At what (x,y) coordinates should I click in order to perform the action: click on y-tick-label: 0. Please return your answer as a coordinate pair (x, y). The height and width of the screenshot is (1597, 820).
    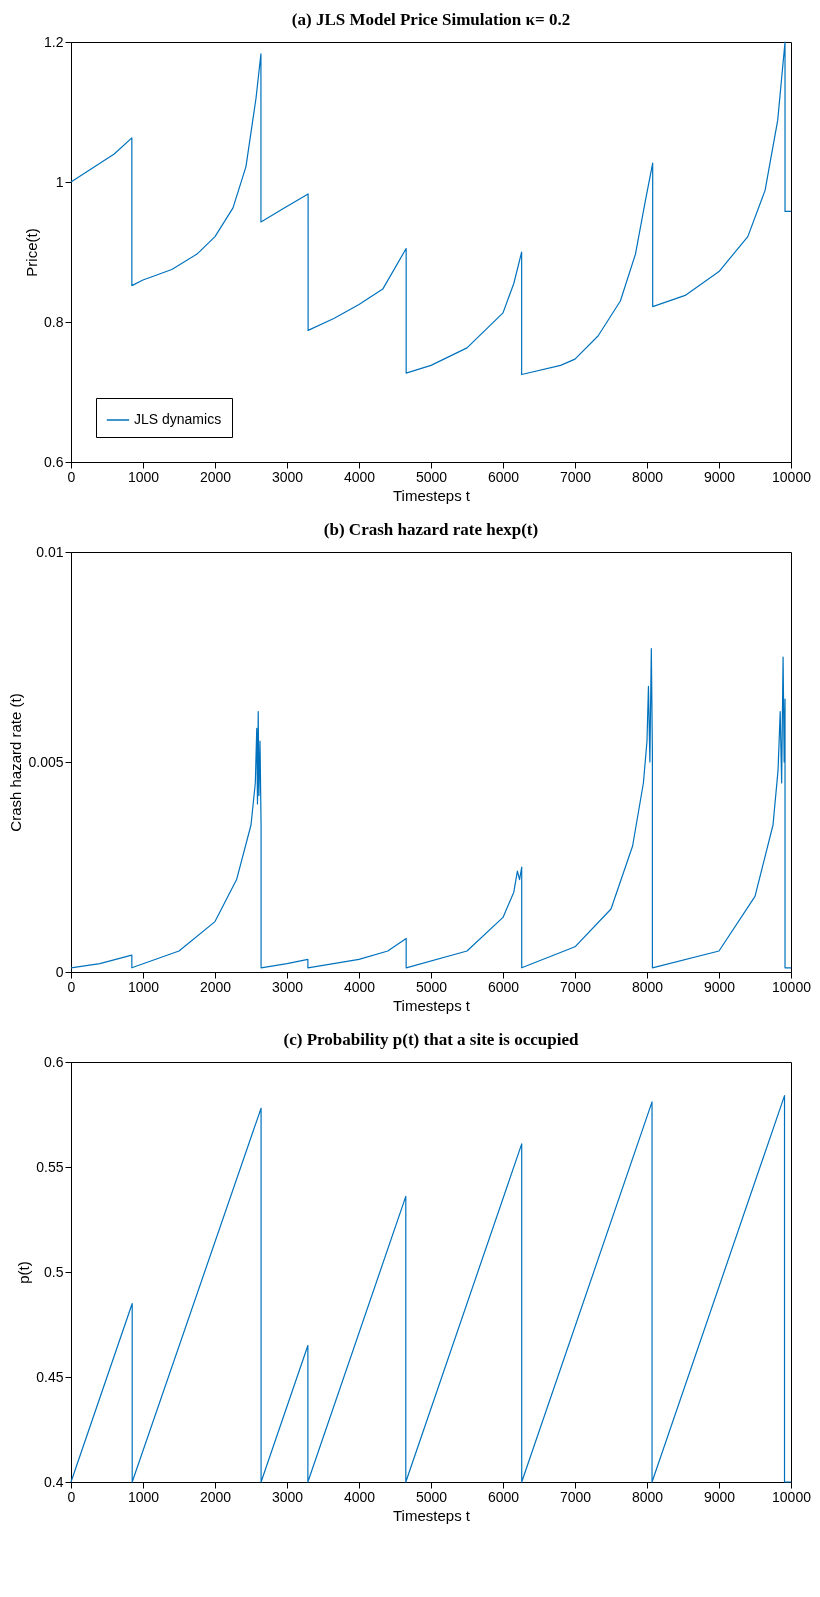
    Looking at the image, I should click on (59, 971).